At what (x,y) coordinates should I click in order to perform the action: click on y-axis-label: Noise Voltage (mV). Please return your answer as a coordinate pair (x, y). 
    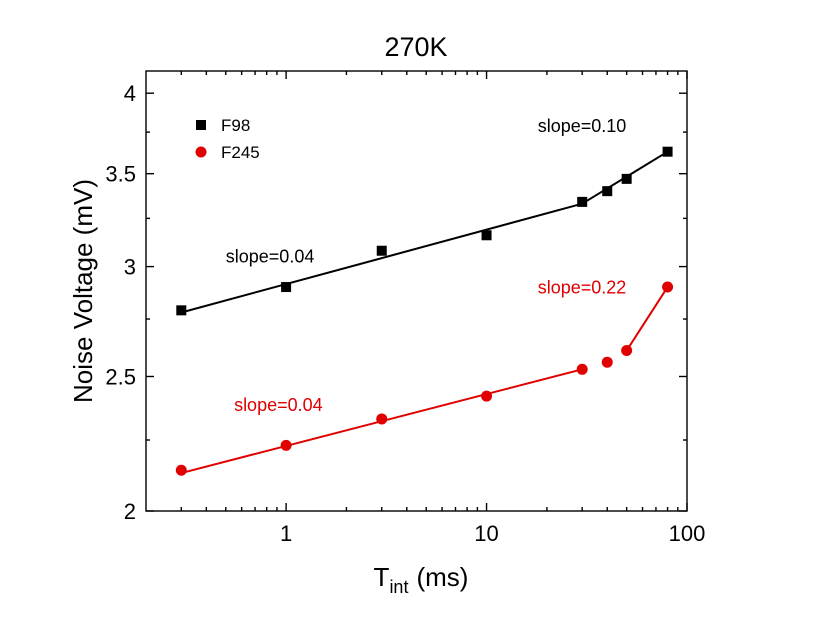
    Looking at the image, I should click on (83, 291).